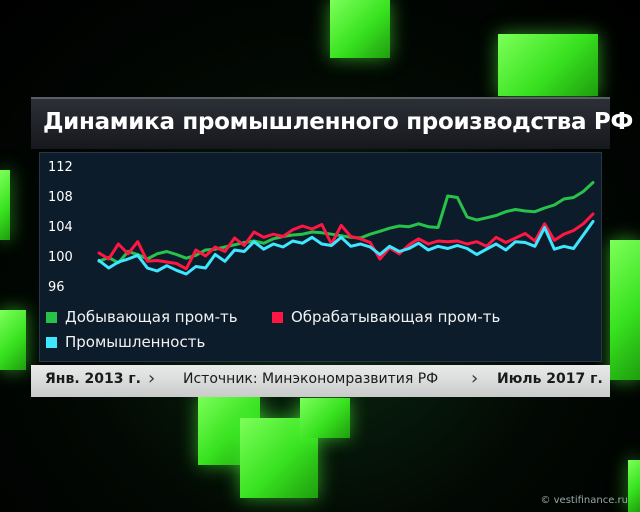 This screenshot has height=512, width=640. What do you see at coordinates (135, 342) in the screenshot?
I see `legend-label-industry: Промышленность` at bounding box center [135, 342].